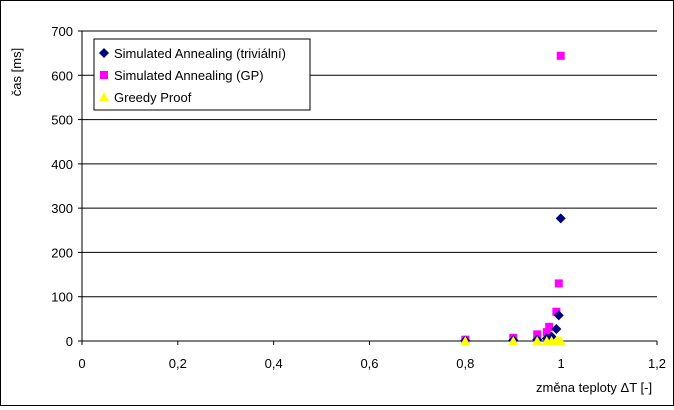 The height and width of the screenshot is (410, 674). What do you see at coordinates (62, 31) in the screenshot?
I see `y-tick-label: 700` at bounding box center [62, 31].